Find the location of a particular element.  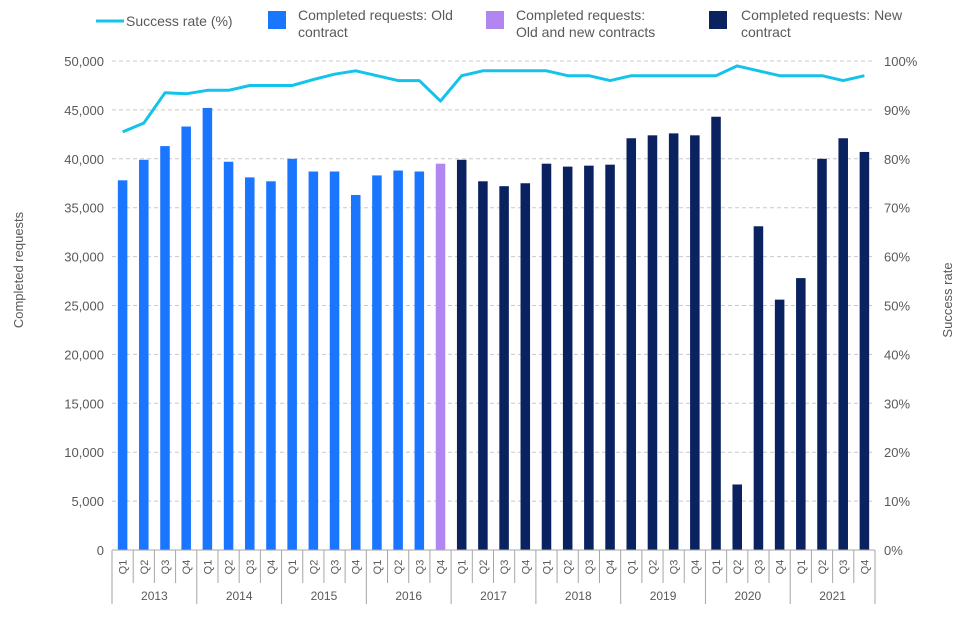

y-tick-label: 5,000 is located at coordinates (87, 501).